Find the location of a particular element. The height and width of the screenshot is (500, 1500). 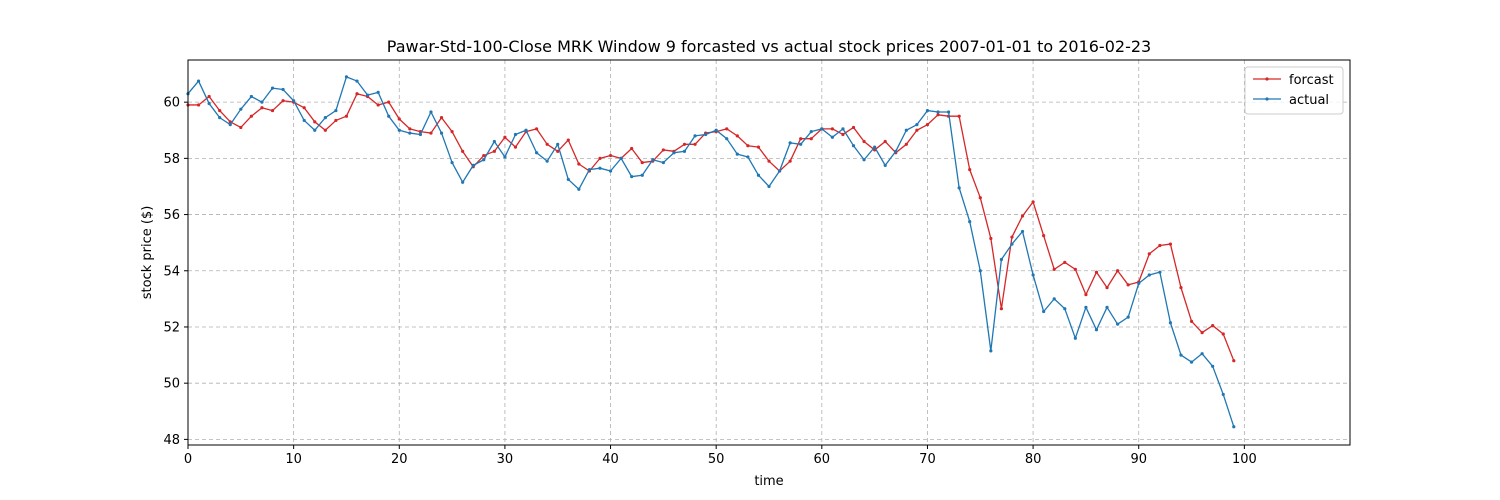

y-tick-label: 56 is located at coordinates (171, 215).